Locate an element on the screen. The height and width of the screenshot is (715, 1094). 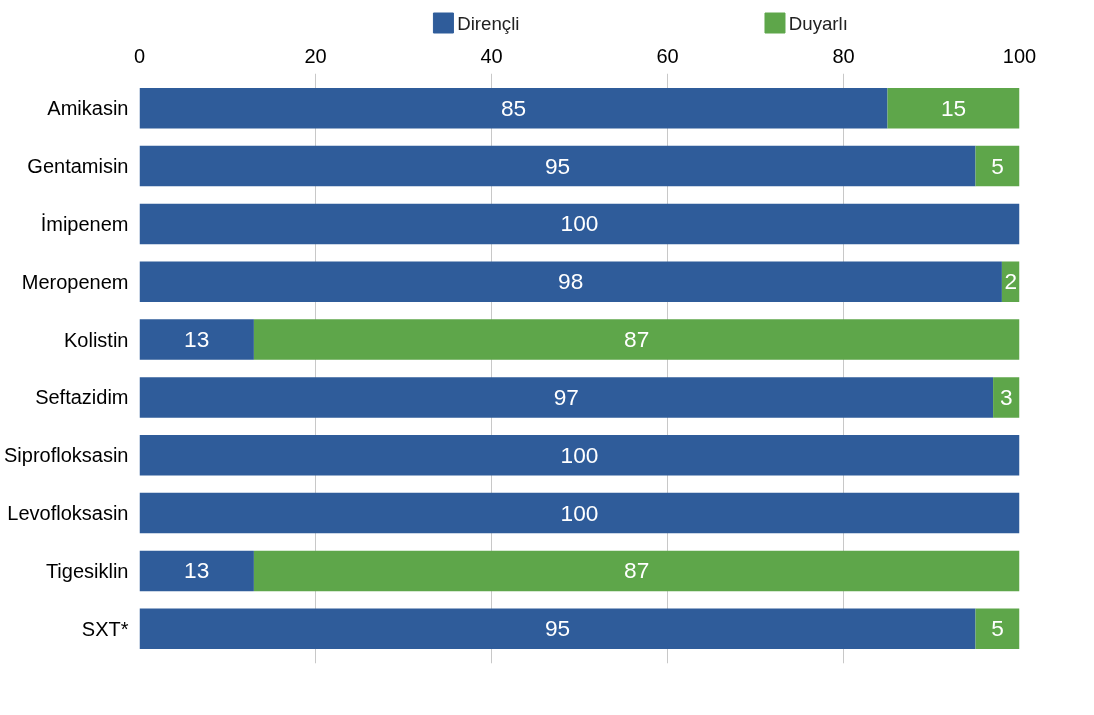
data-label: 97 is located at coordinates (566, 396).